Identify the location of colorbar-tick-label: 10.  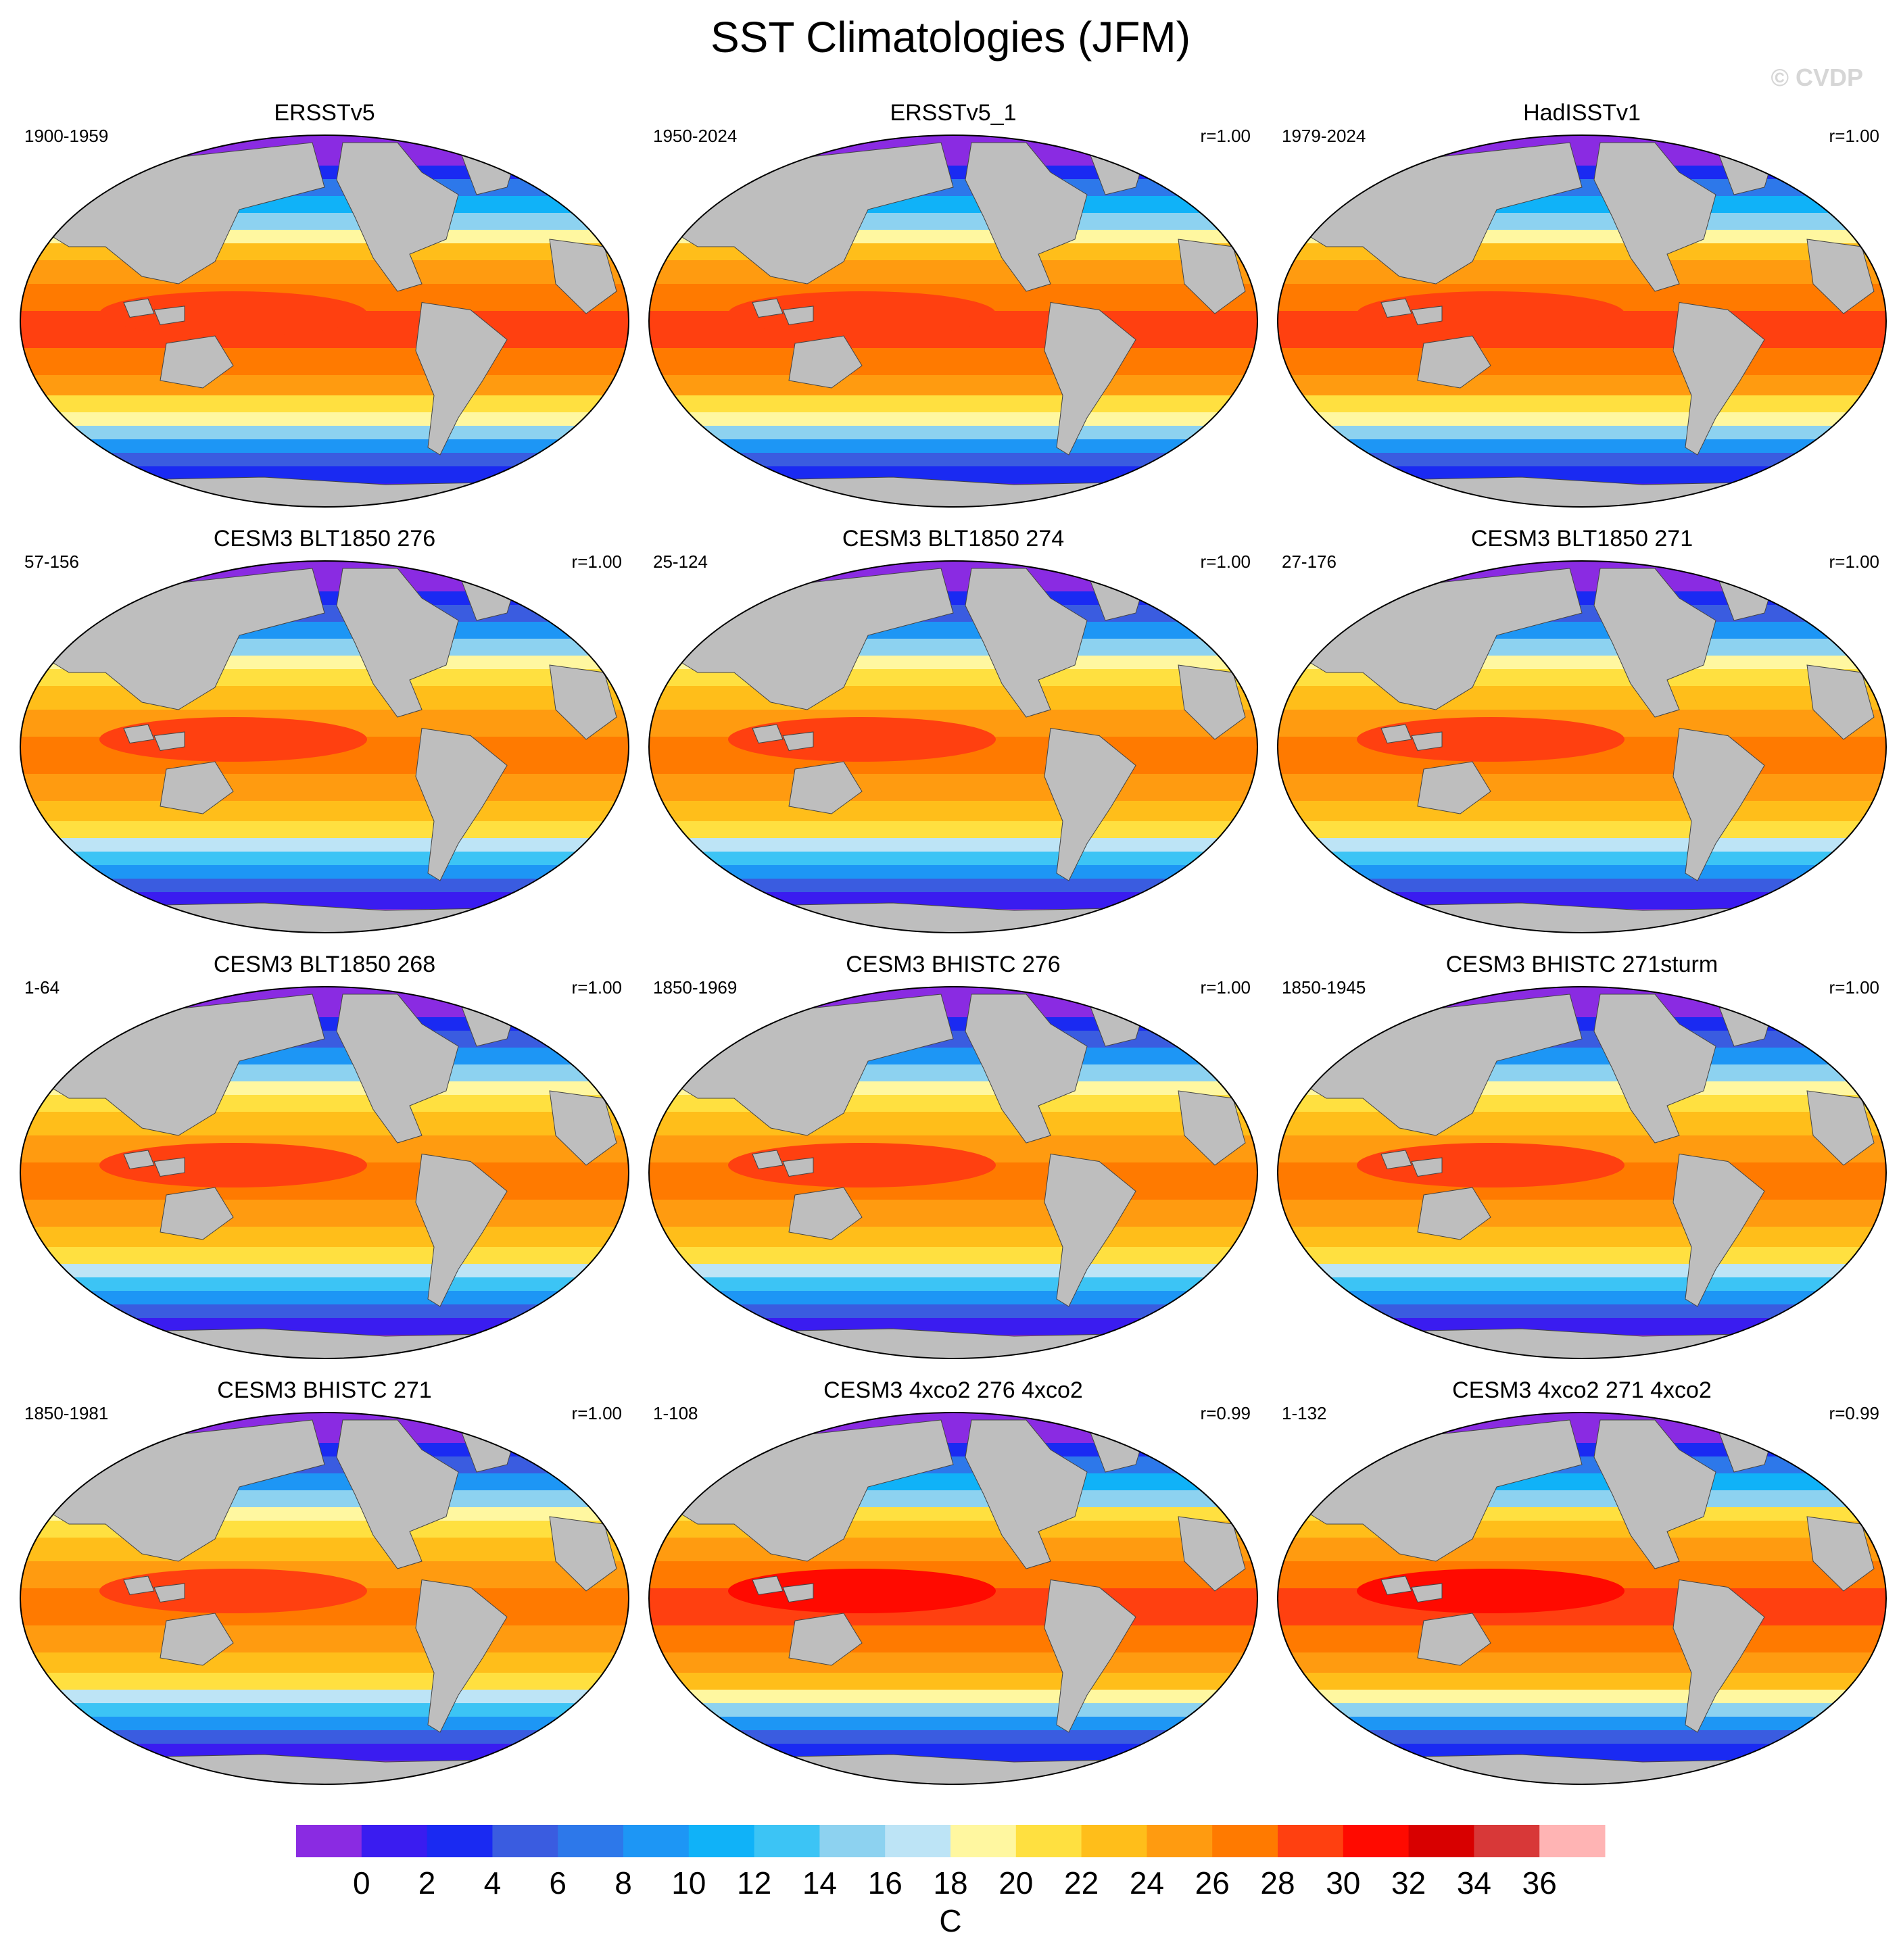
(688, 1883).